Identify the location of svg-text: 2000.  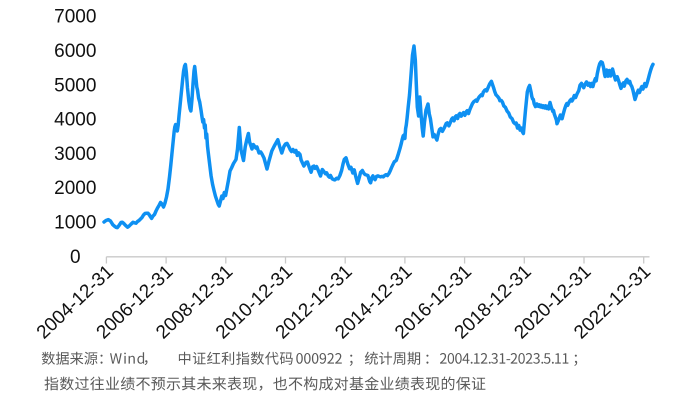
(75, 188).